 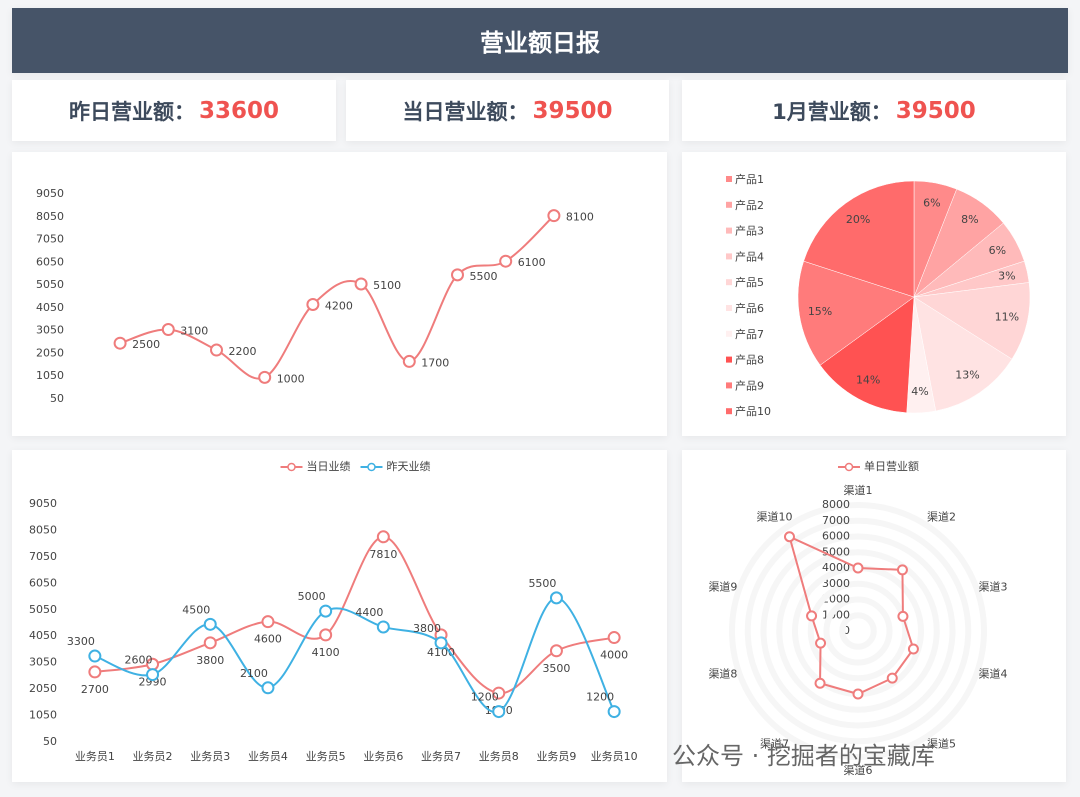 What do you see at coordinates (81, 641) in the screenshot?
I see `data-label: 3300` at bounding box center [81, 641].